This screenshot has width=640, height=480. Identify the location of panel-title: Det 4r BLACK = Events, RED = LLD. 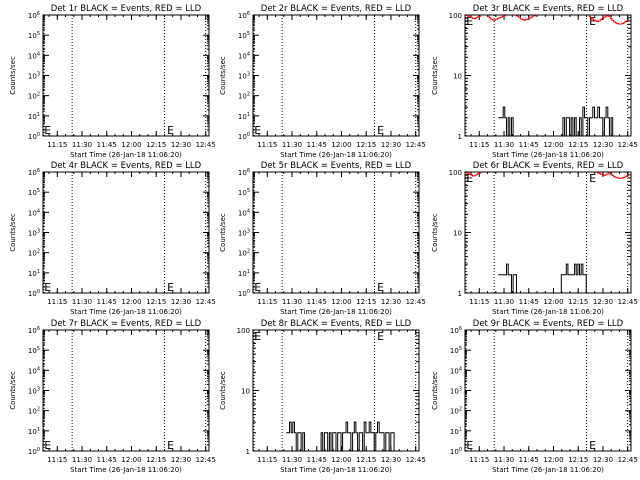
(126, 166).